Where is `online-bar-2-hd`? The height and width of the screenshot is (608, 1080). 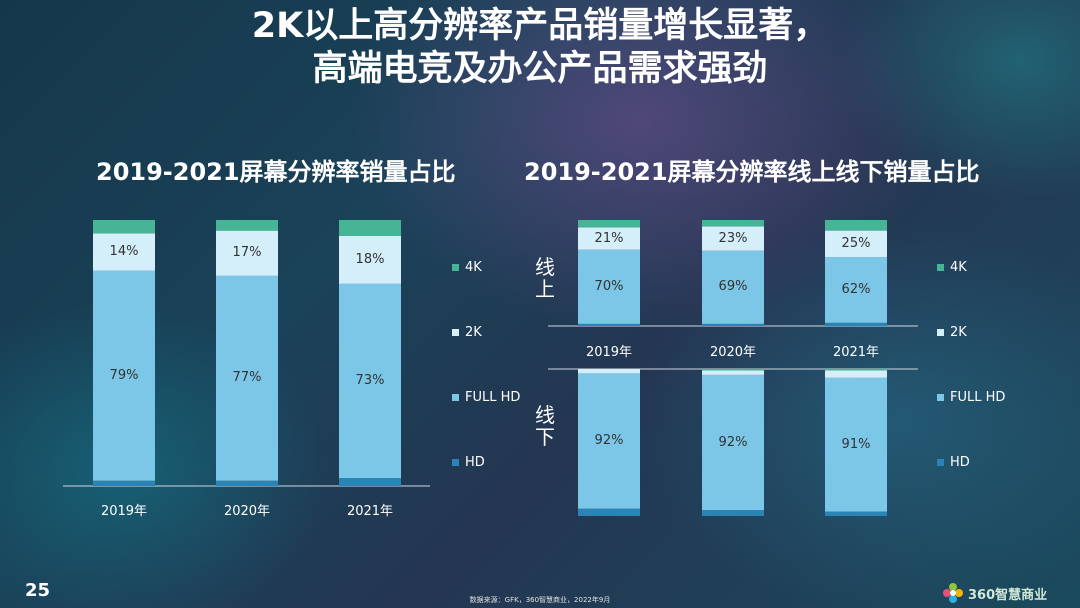 online-bar-2-hd is located at coordinates (733, 324).